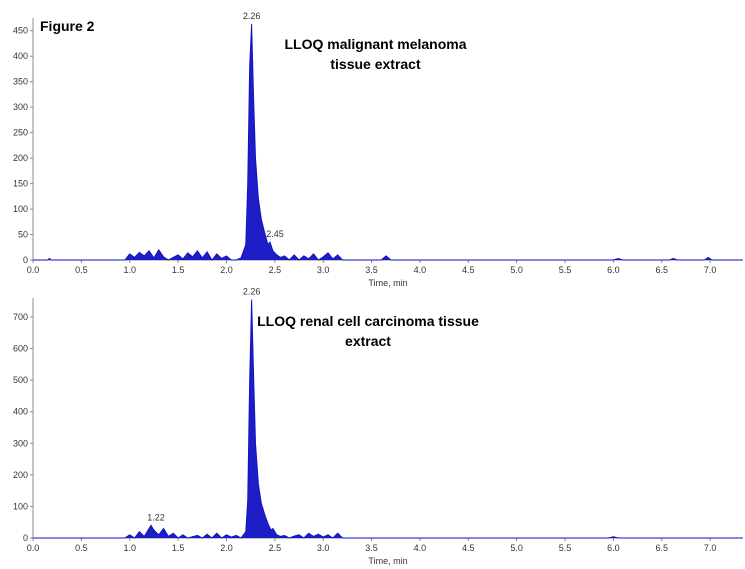  I want to click on y-tick-label: 150, so click(20, 184).